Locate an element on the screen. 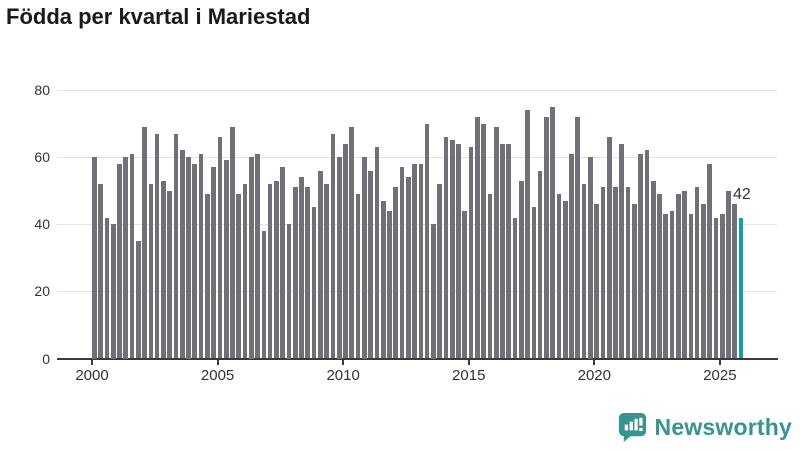 The height and width of the screenshot is (450, 800). y-axis-label: 60 is located at coordinates (42, 157).